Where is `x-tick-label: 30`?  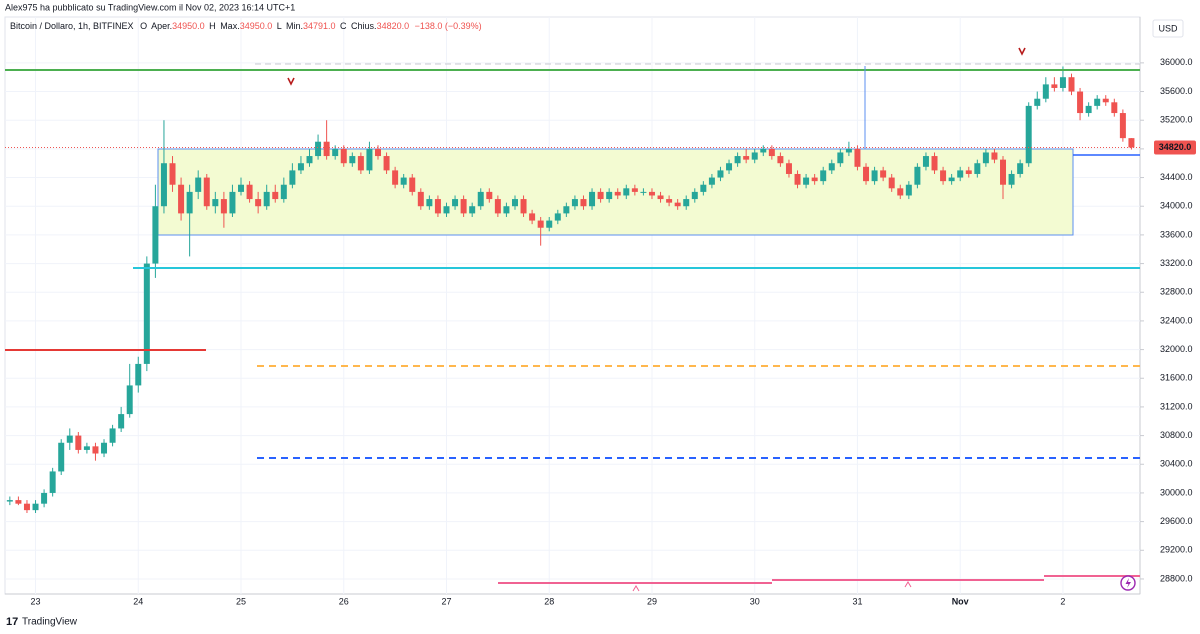 x-tick-label: 30 is located at coordinates (755, 601).